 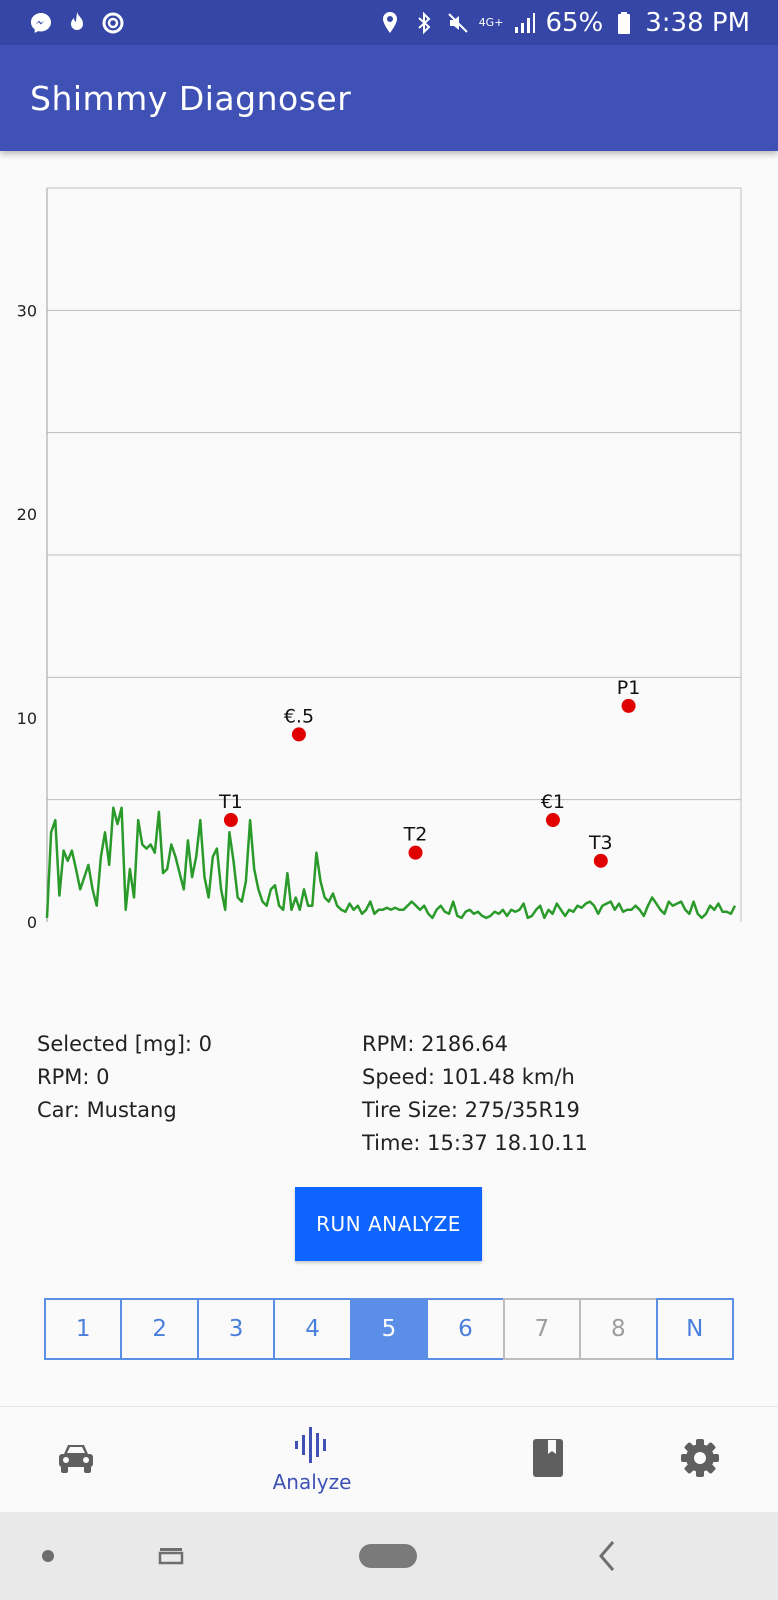 What do you see at coordinates (27, 514) in the screenshot?
I see `y-tick-label: 20` at bounding box center [27, 514].